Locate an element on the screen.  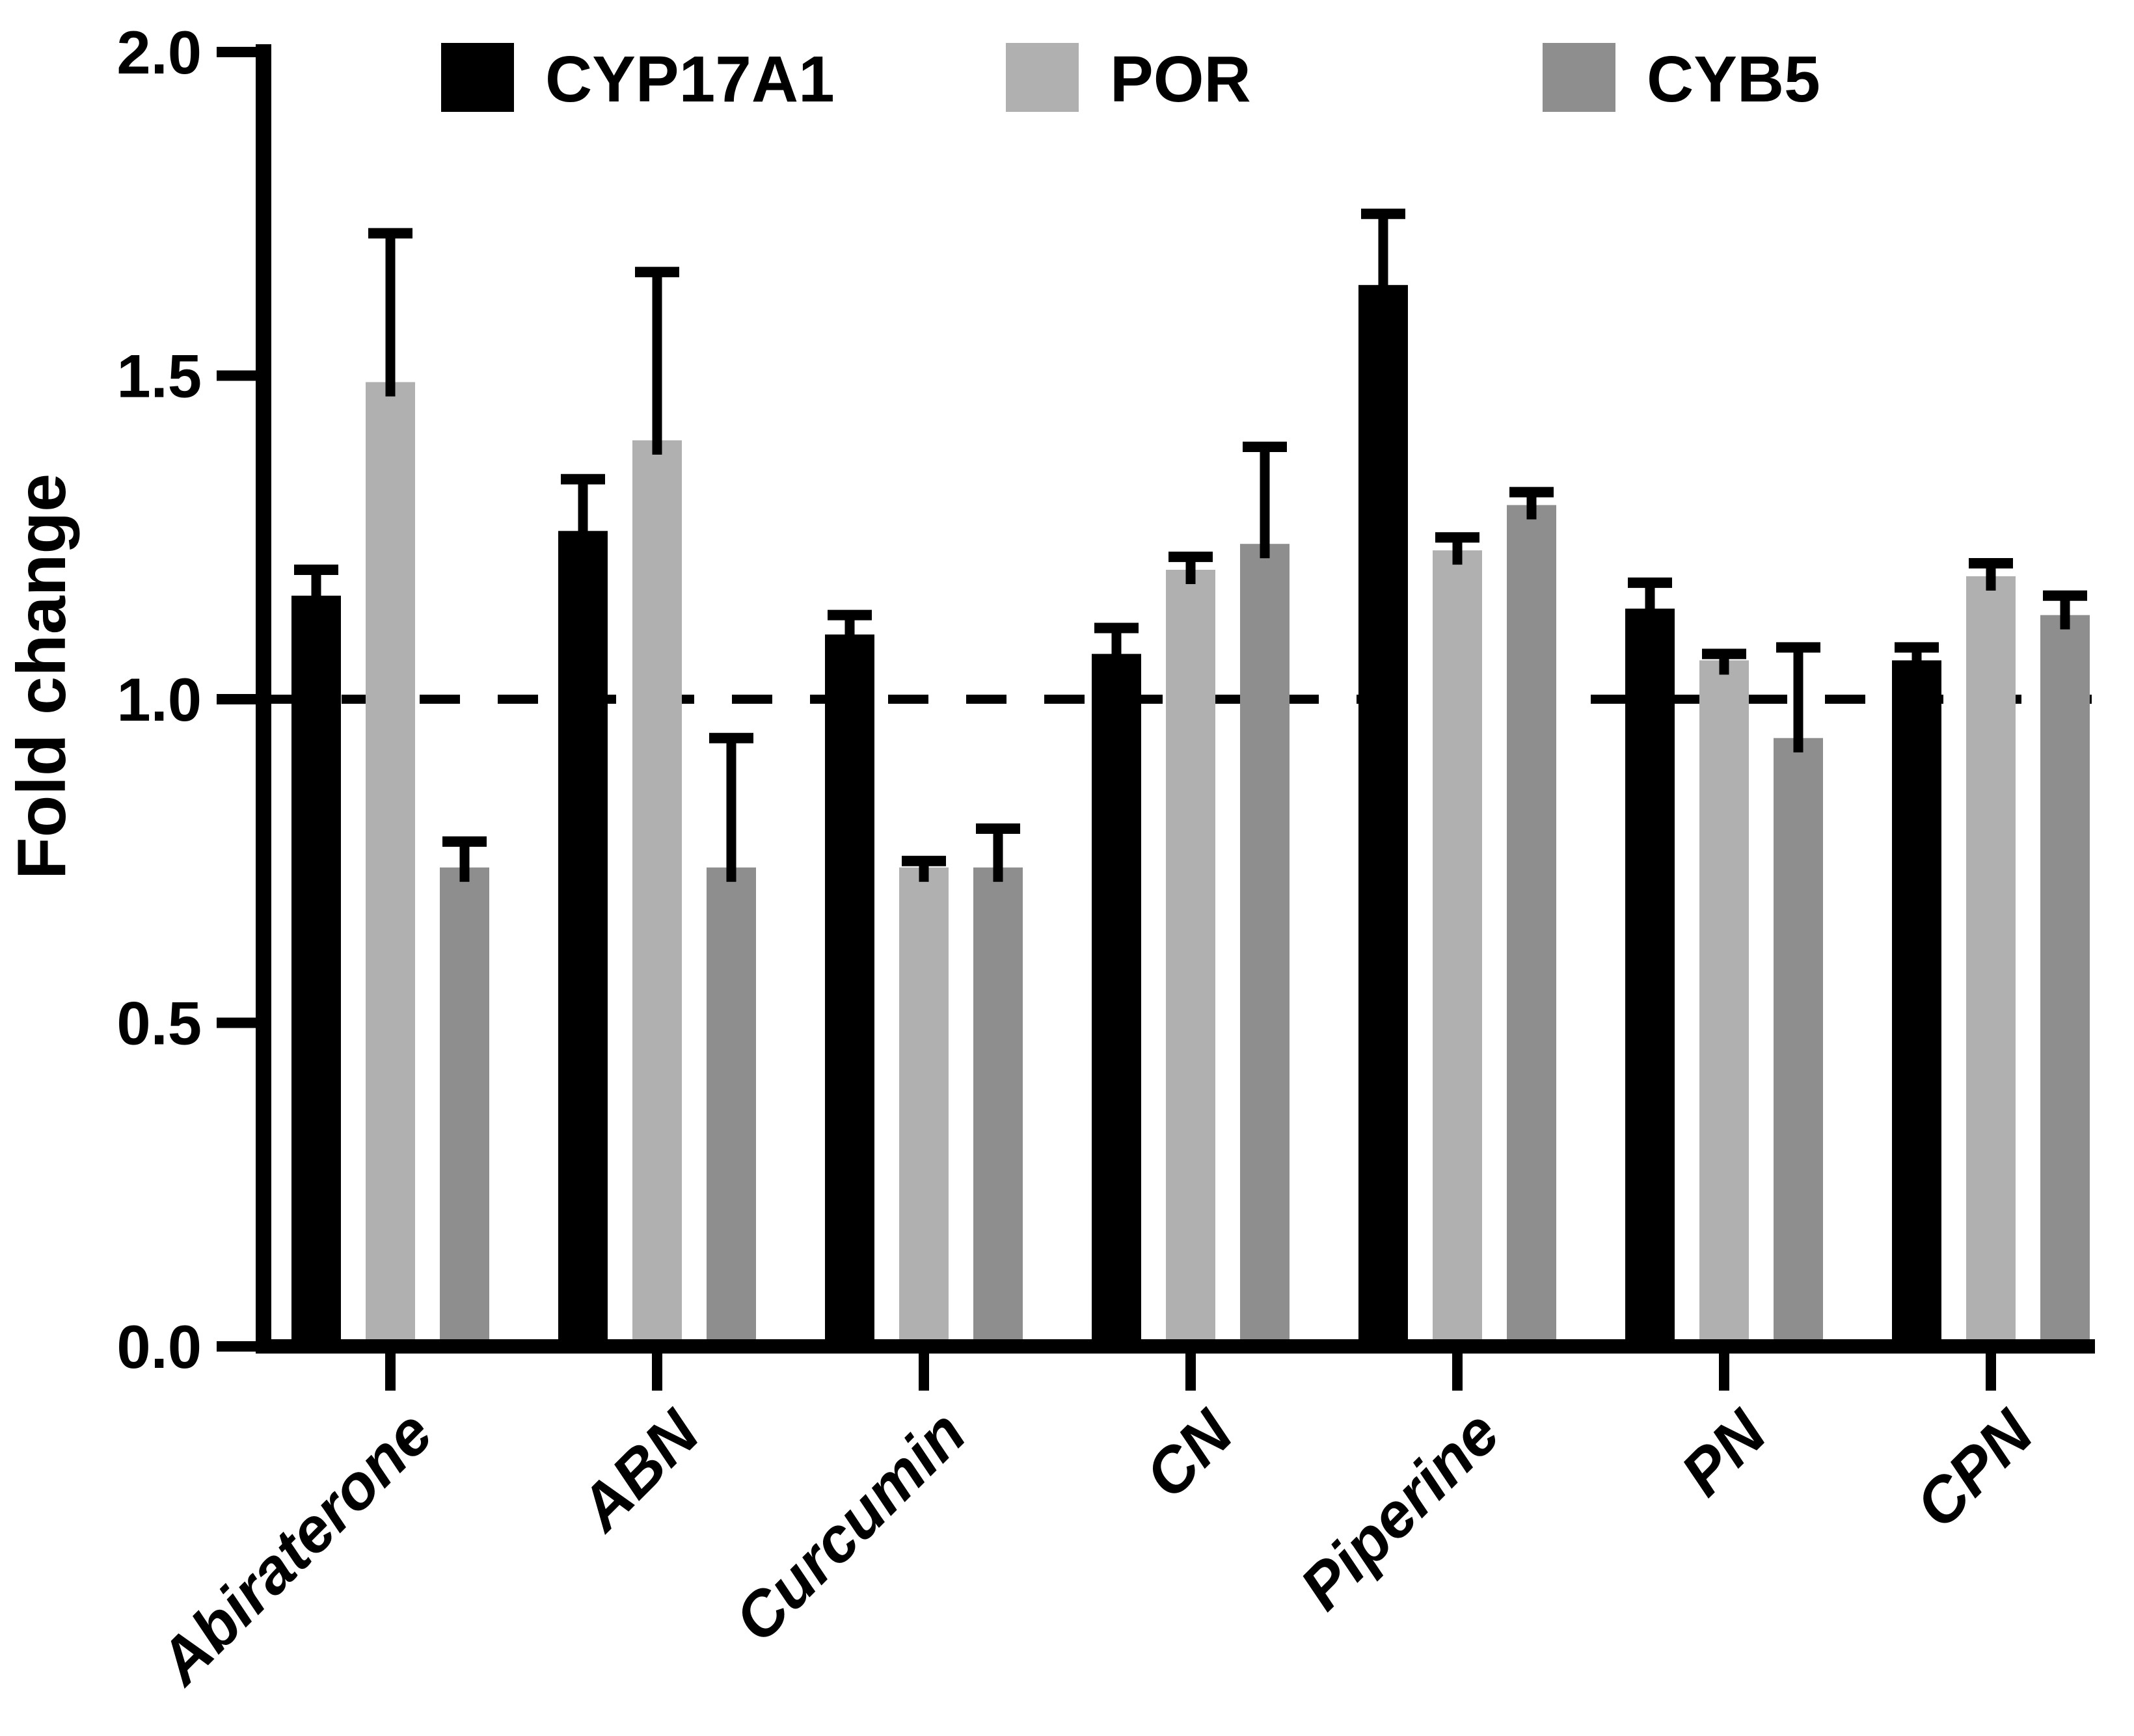
legend-swatch-cyp17a1 is located at coordinates (477, 77).